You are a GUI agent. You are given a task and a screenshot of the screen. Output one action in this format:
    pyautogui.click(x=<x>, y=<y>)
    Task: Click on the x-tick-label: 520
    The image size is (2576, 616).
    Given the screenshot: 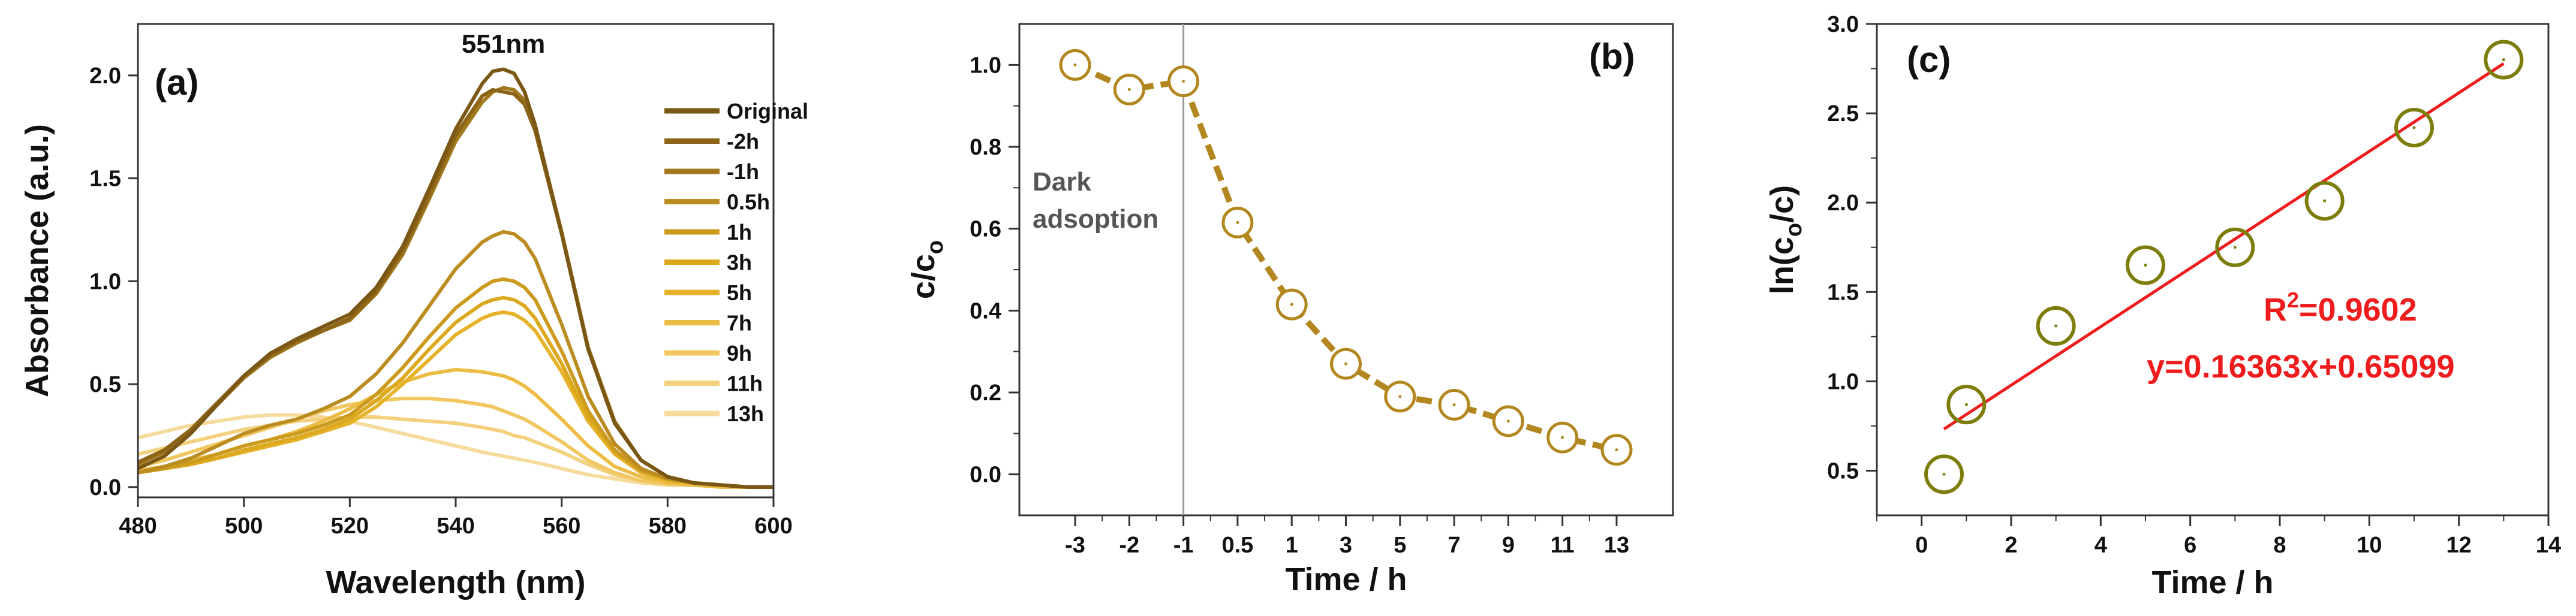 What is the action you would take?
    pyautogui.click(x=350, y=526)
    